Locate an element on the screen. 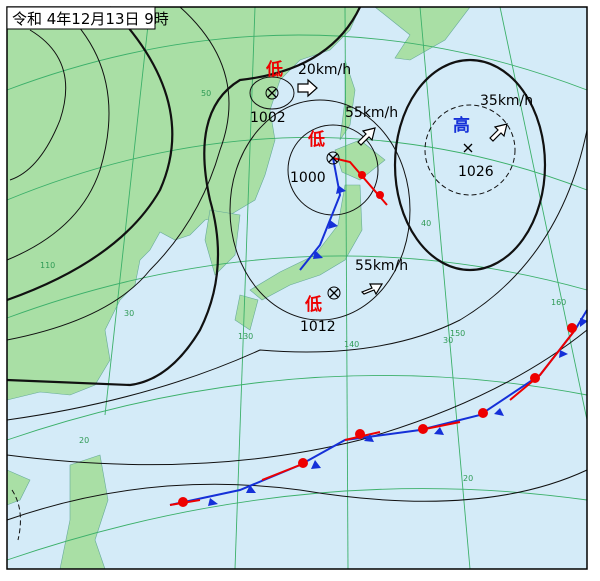 Image resolution: width=600 pixels, height=581 pixels. grid-label: 40 is located at coordinates (426, 223).